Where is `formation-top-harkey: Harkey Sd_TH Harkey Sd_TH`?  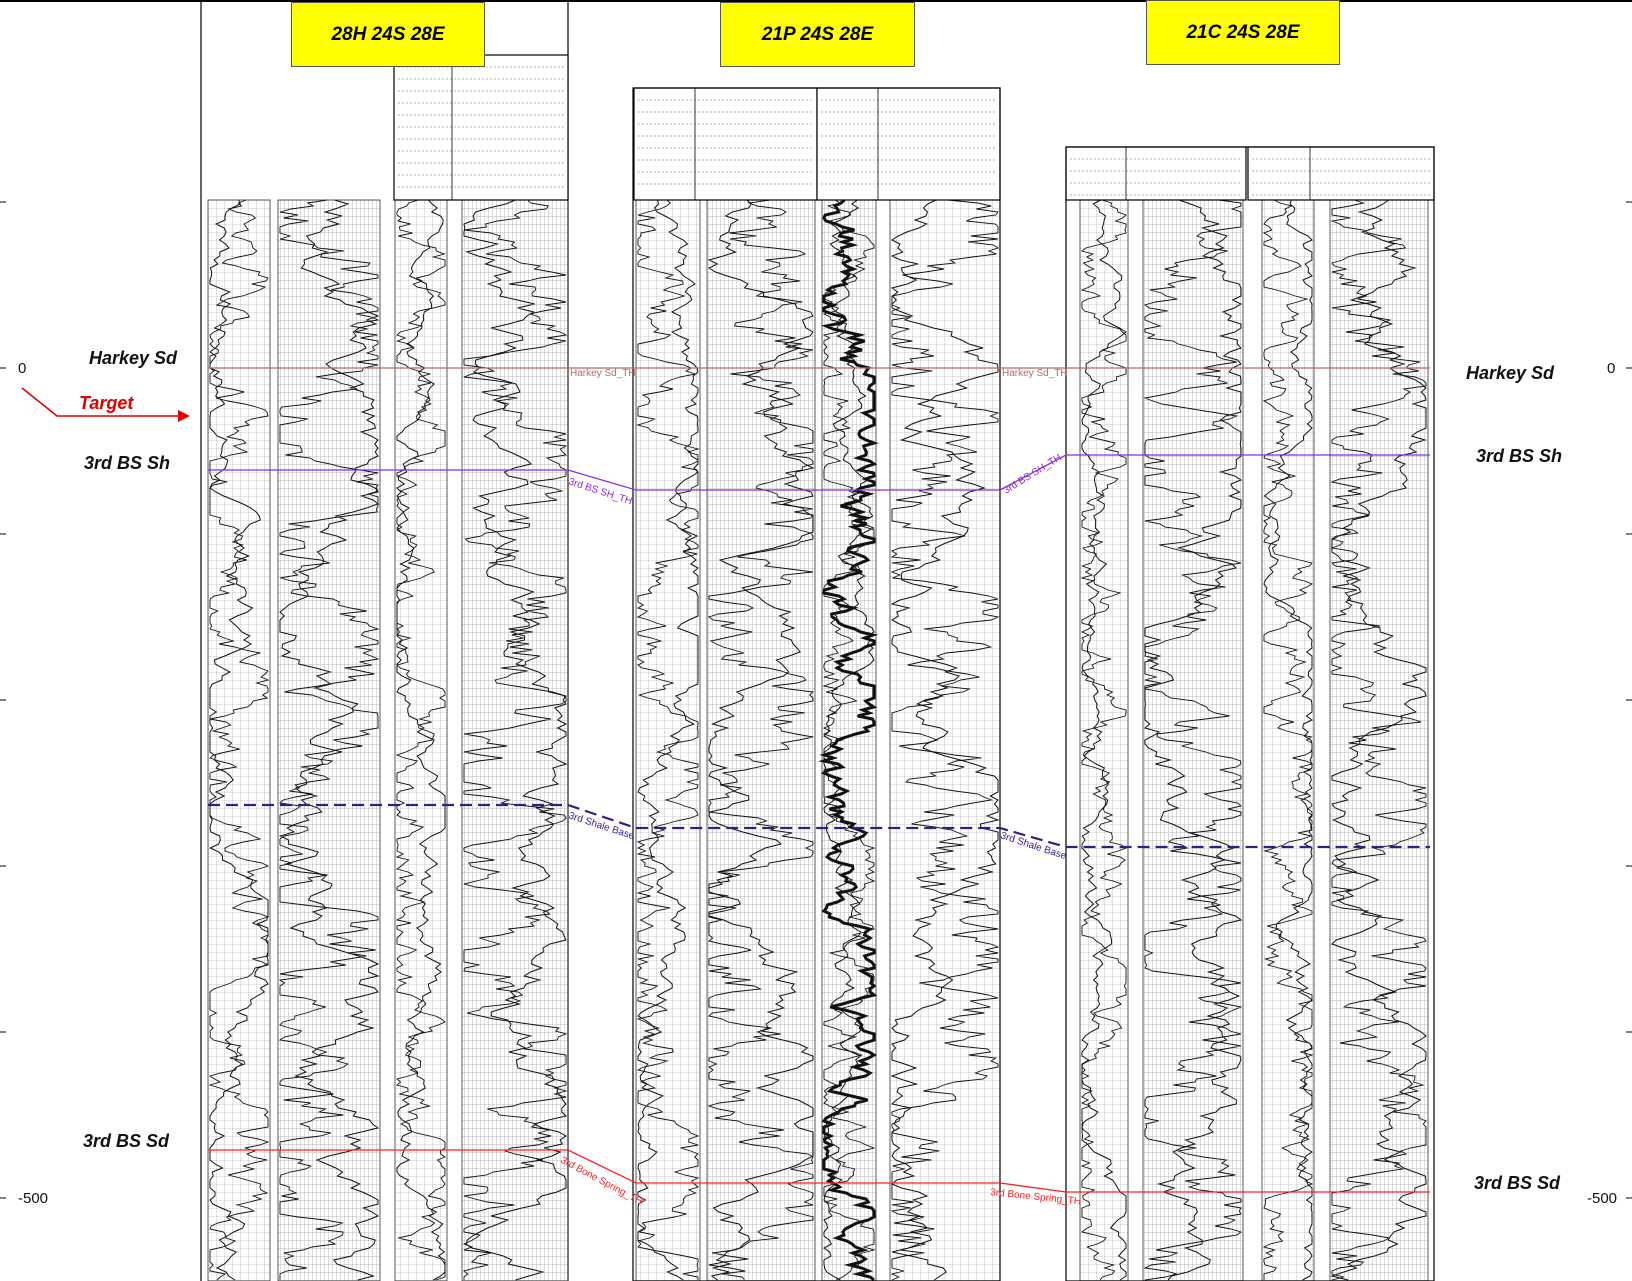
formation-top-harkey: Harkey Sd_TH Harkey Sd_TH is located at coordinates (819, 373).